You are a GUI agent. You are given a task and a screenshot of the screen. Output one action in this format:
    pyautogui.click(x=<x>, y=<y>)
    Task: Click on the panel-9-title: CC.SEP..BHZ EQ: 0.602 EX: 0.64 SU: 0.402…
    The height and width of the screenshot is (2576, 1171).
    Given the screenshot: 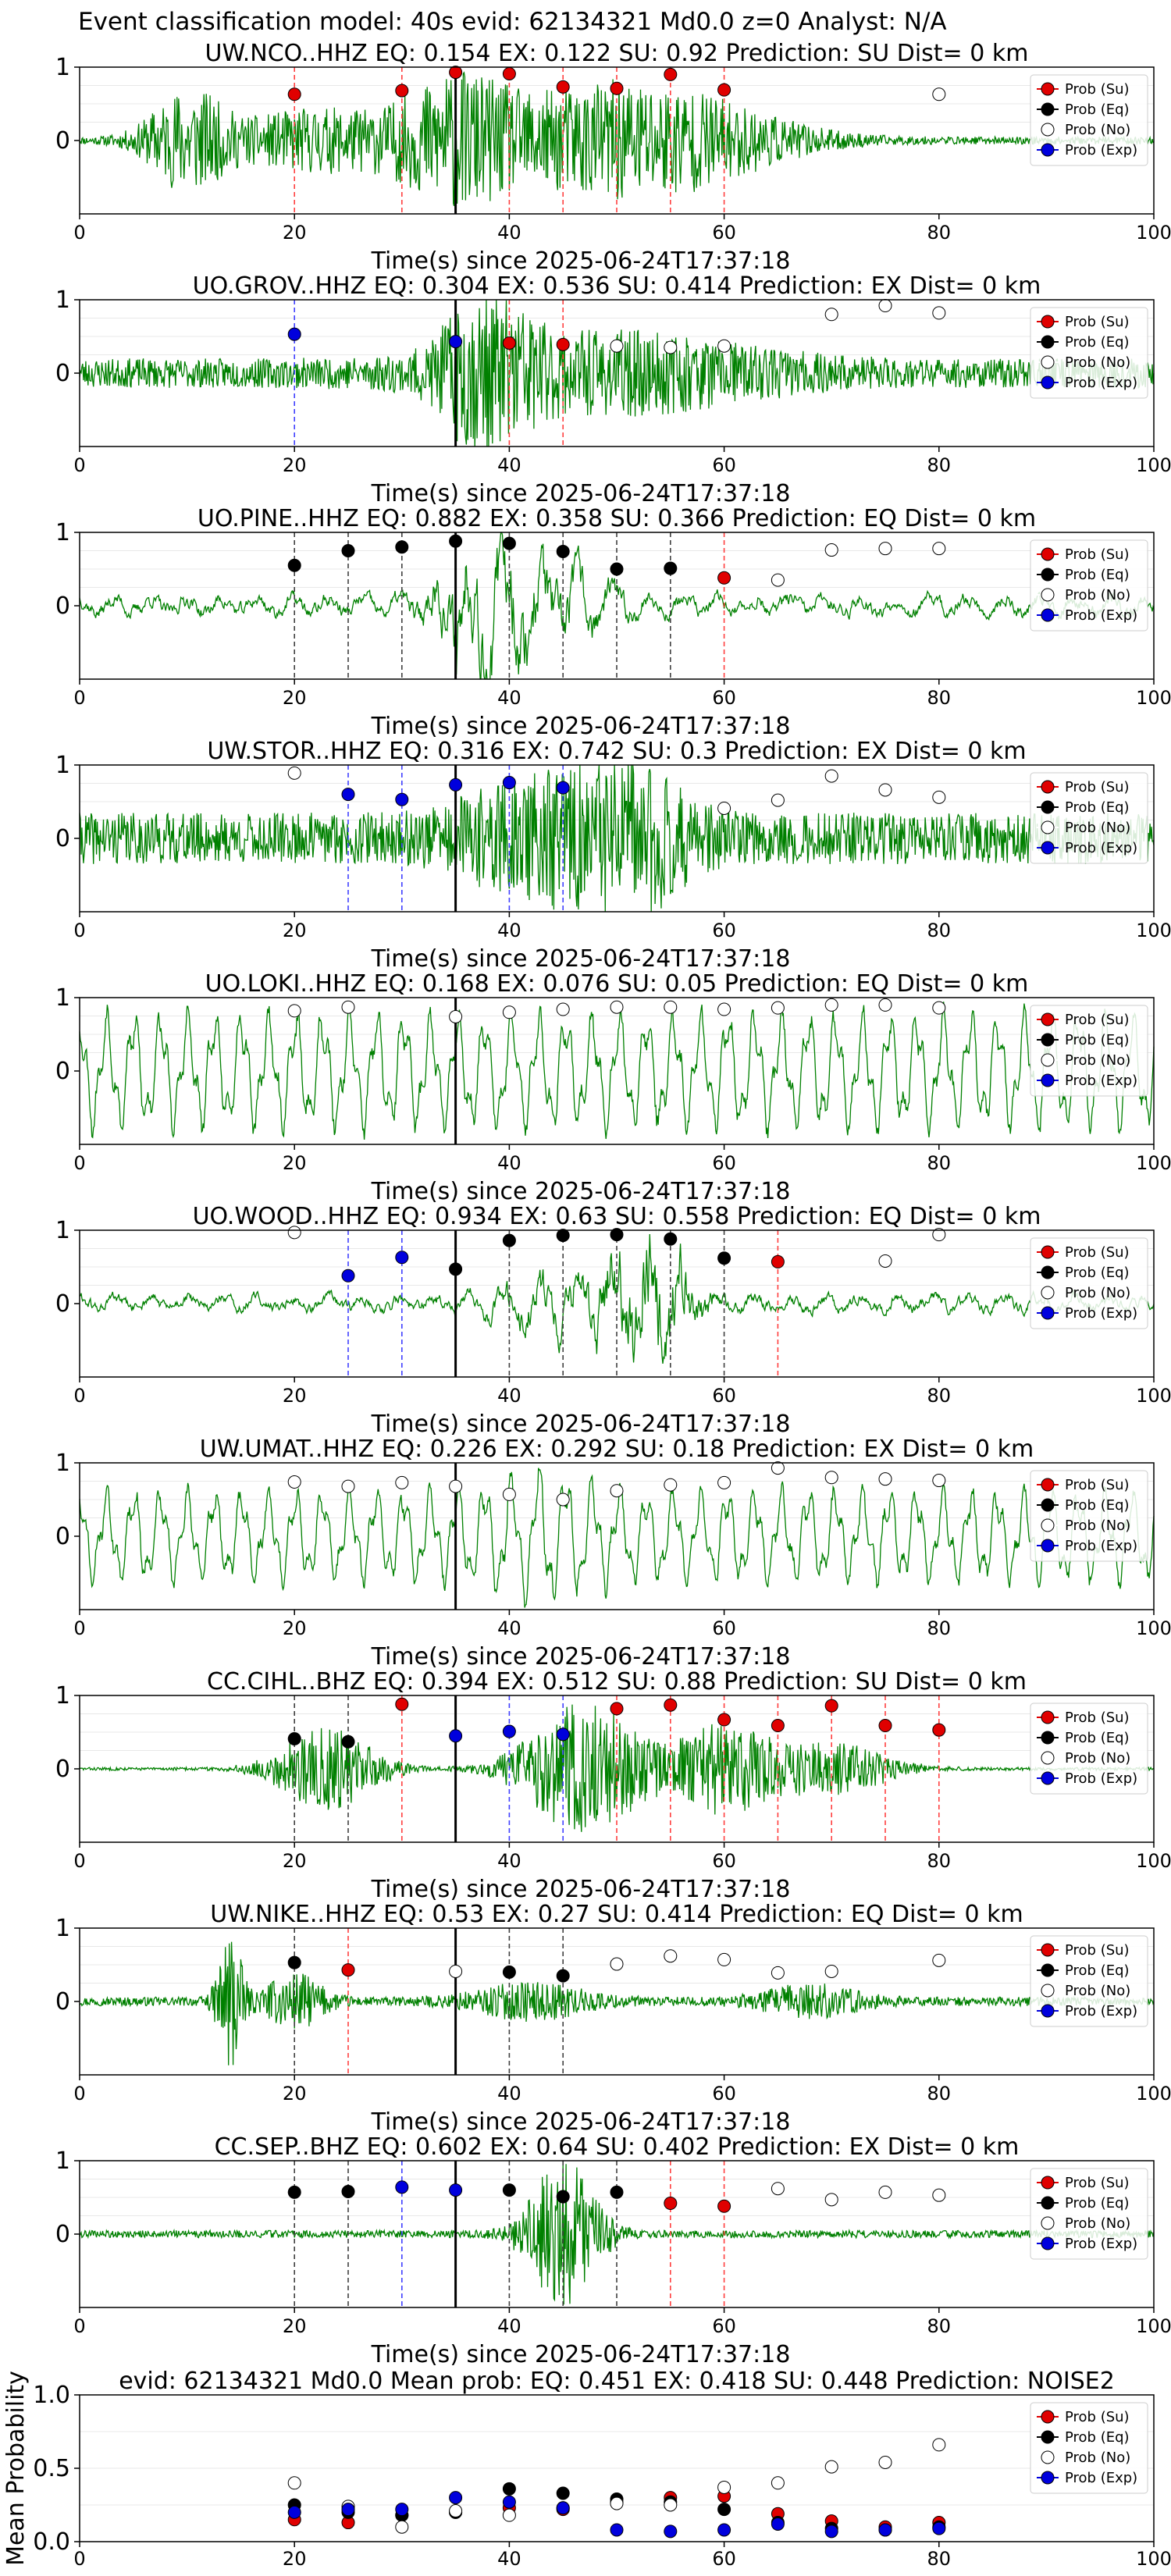 What is the action you would take?
    pyautogui.click(x=617, y=2147)
    